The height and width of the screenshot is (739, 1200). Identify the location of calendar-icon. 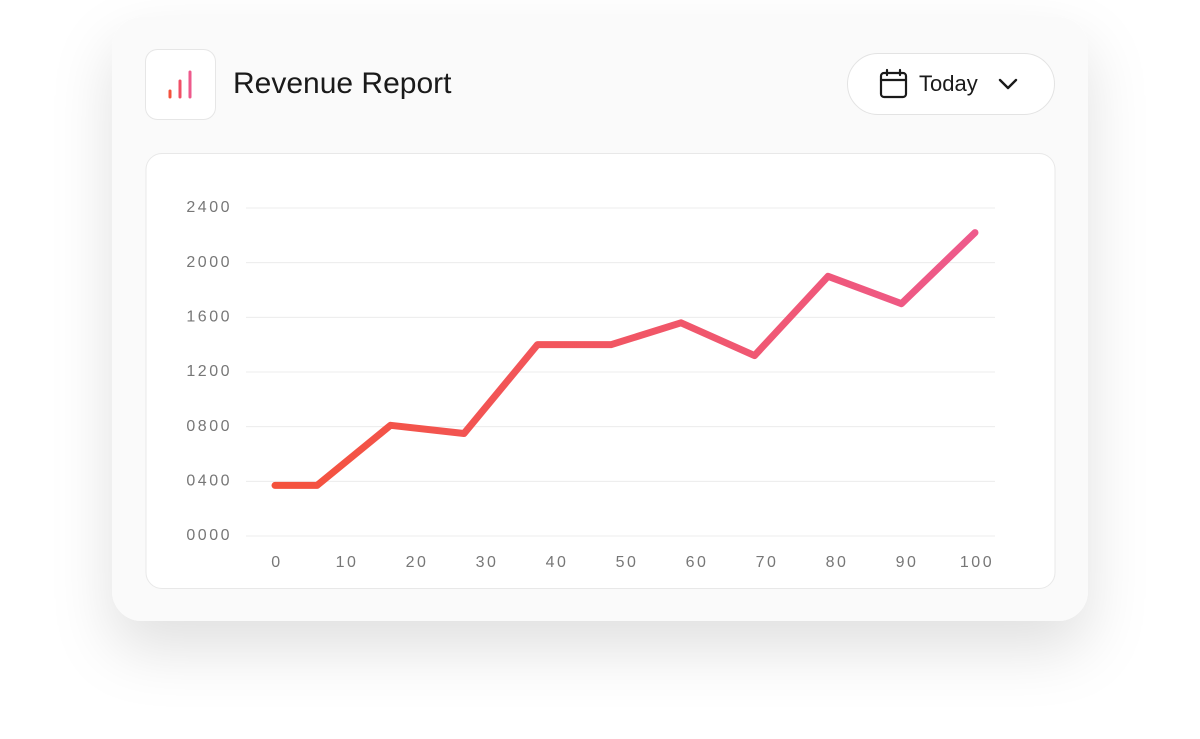
(893, 83).